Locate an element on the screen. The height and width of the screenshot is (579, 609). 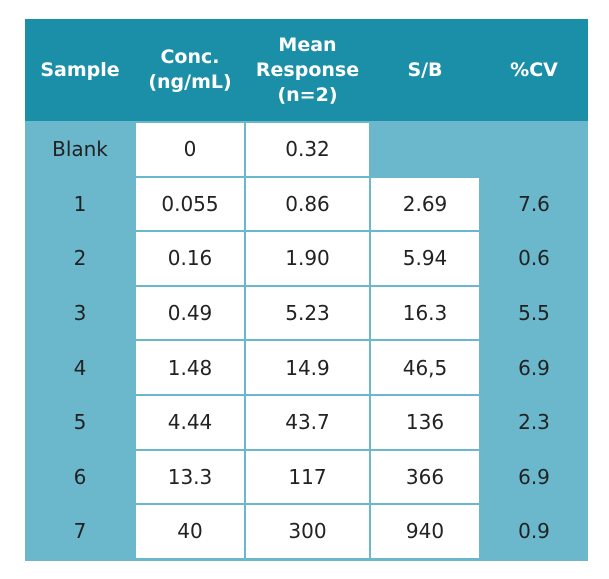
cell-conc-row-0: 0 is located at coordinates (190, 149).